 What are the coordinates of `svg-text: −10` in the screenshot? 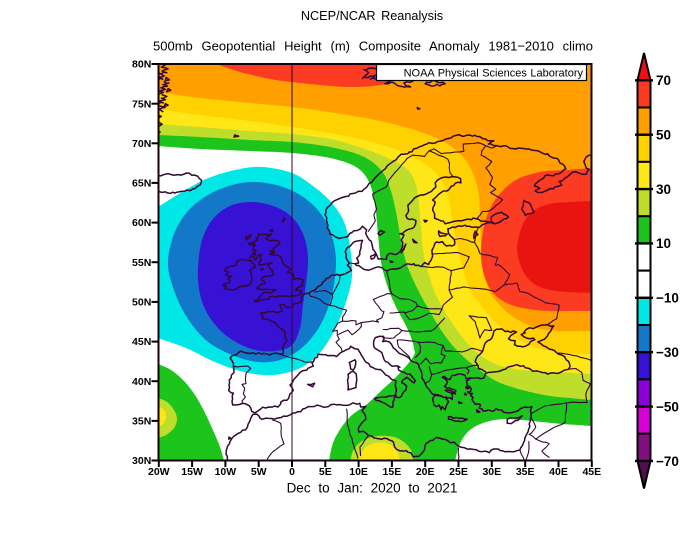 It's located at (667, 298).